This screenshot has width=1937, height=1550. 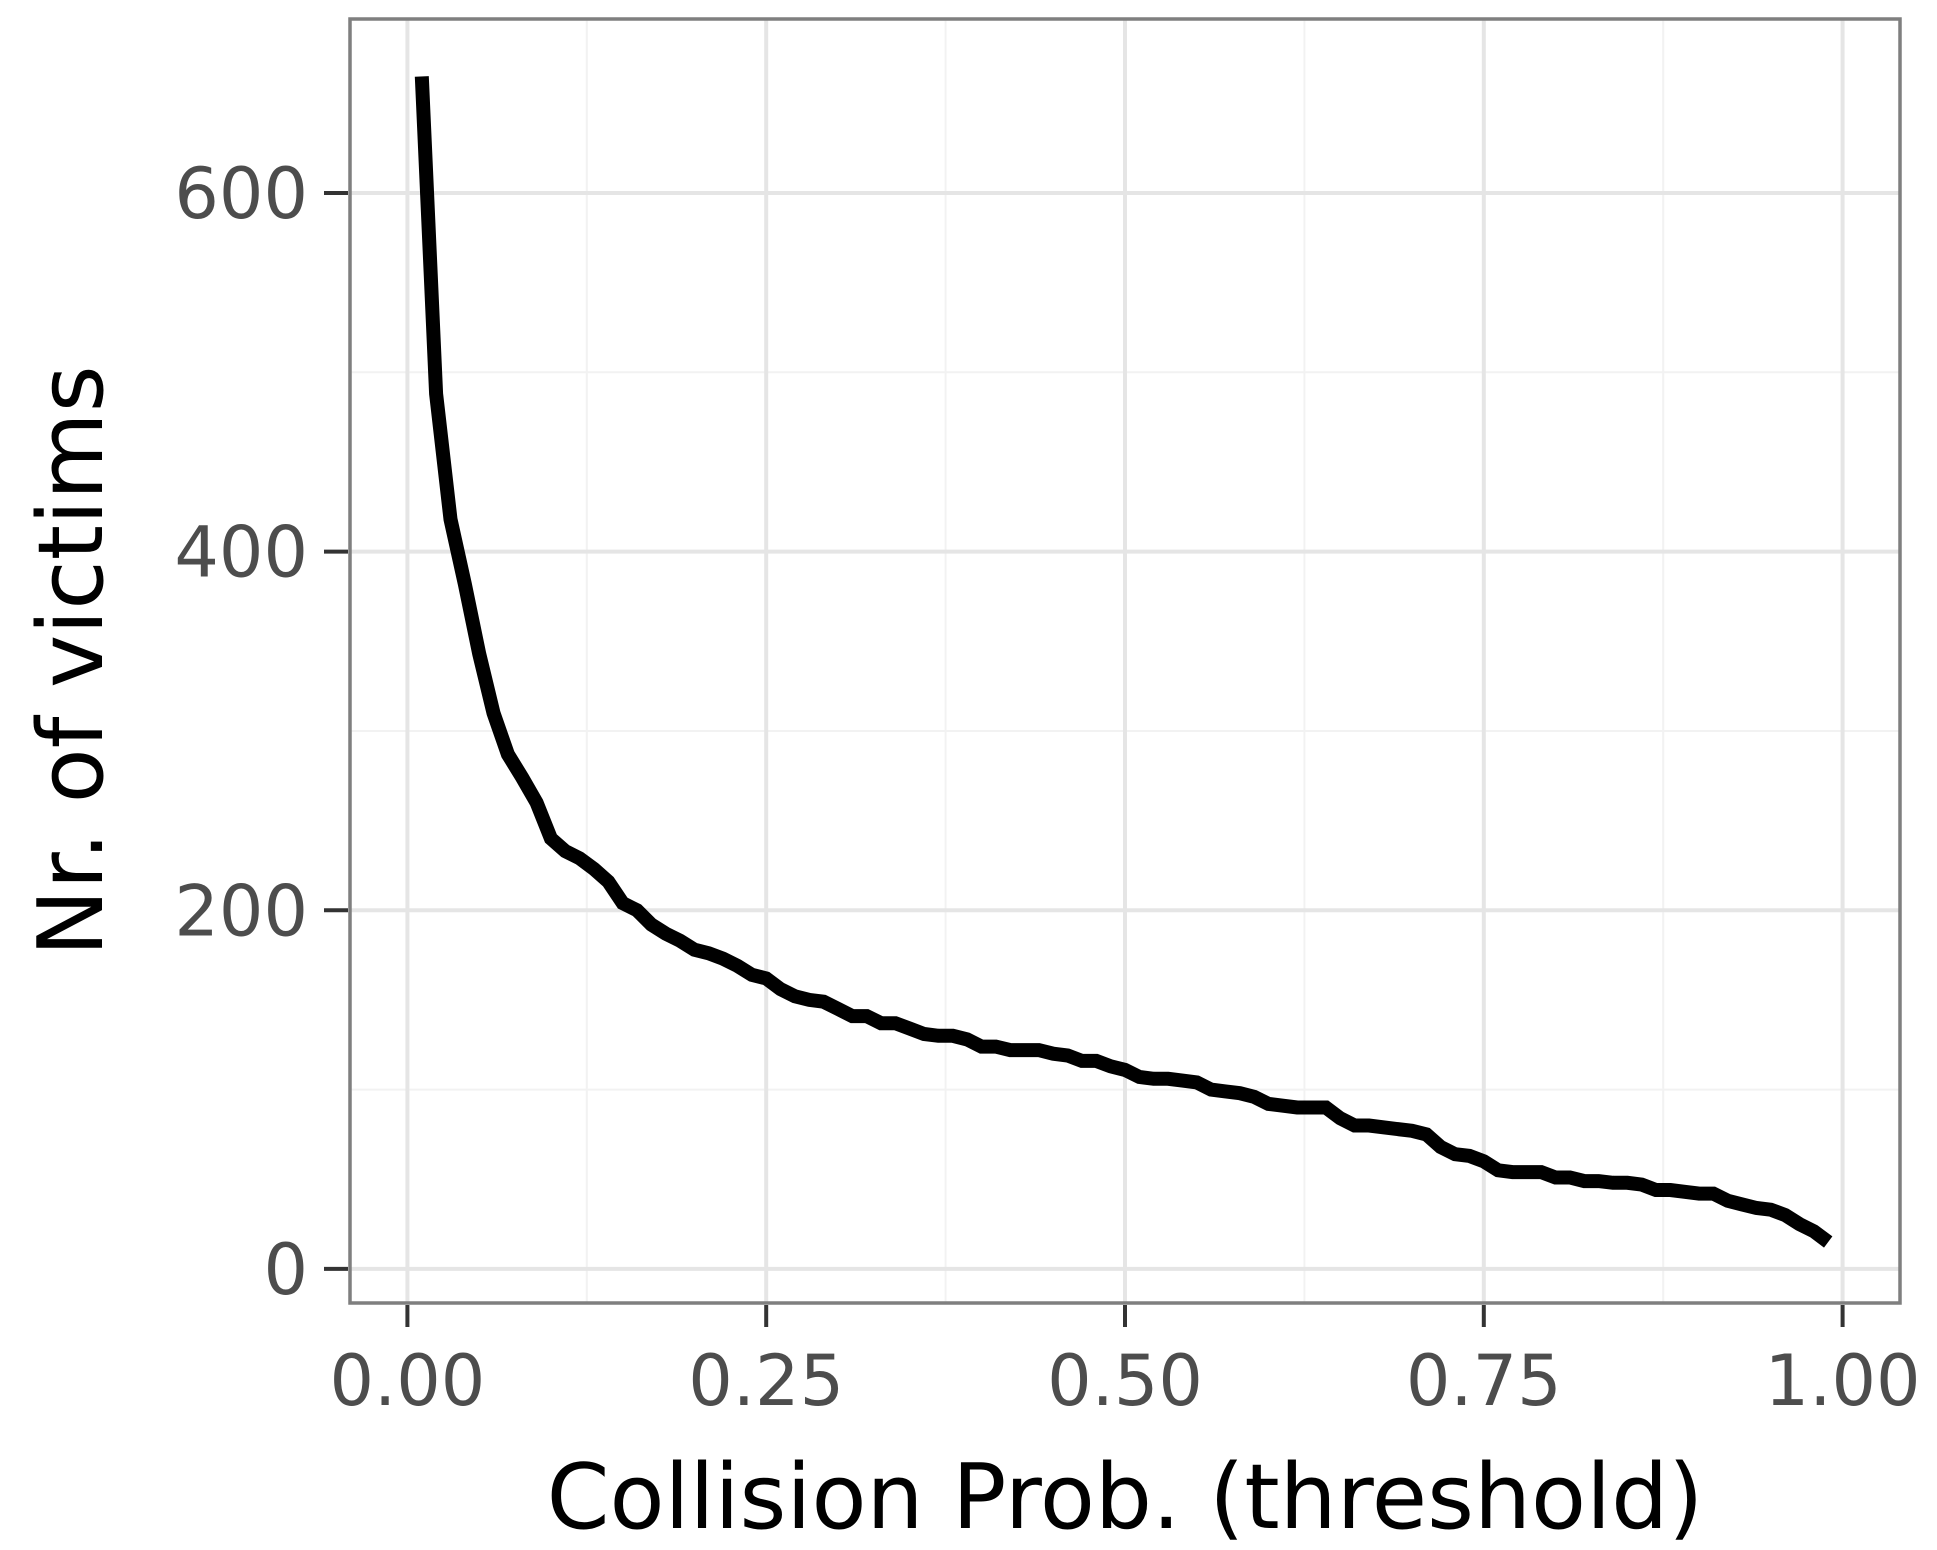 I want to click on x-axis: 0.00 0.25 0.50 0.75 1.00, so click(x=1125, y=1363).